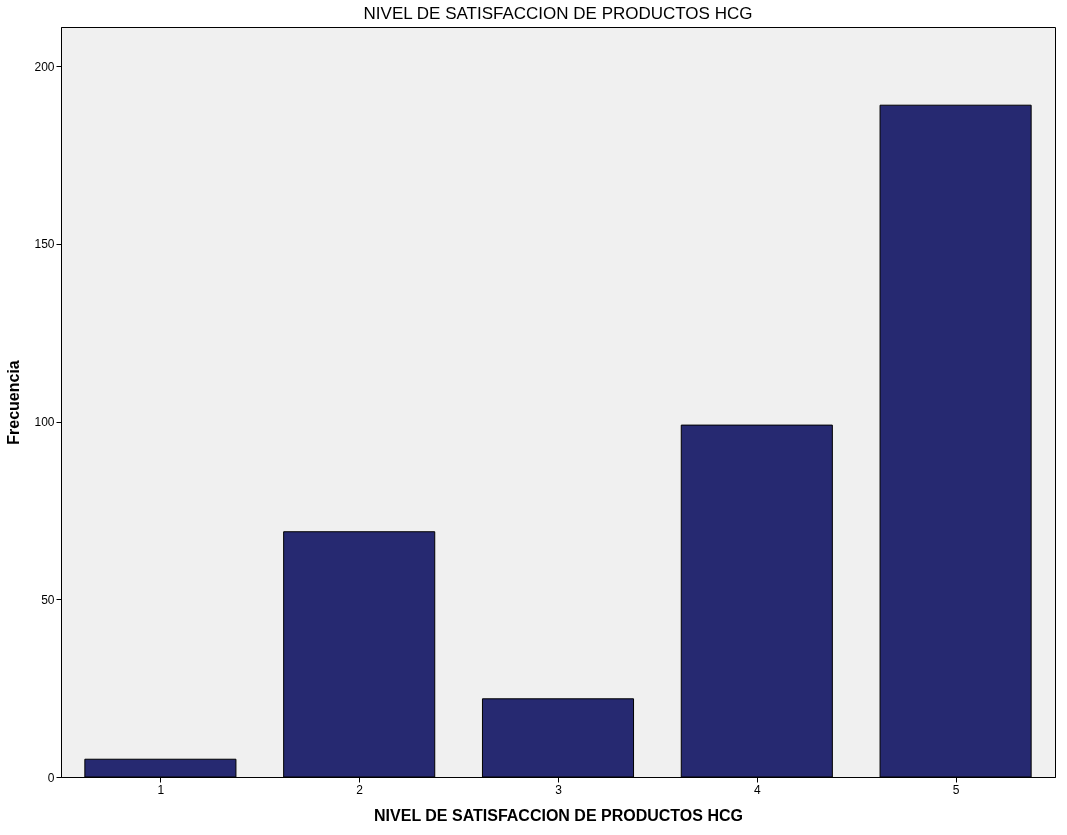 The image size is (1067, 835). Describe the element at coordinates (161, 789) in the screenshot. I see `x-tick-label: 1` at that location.